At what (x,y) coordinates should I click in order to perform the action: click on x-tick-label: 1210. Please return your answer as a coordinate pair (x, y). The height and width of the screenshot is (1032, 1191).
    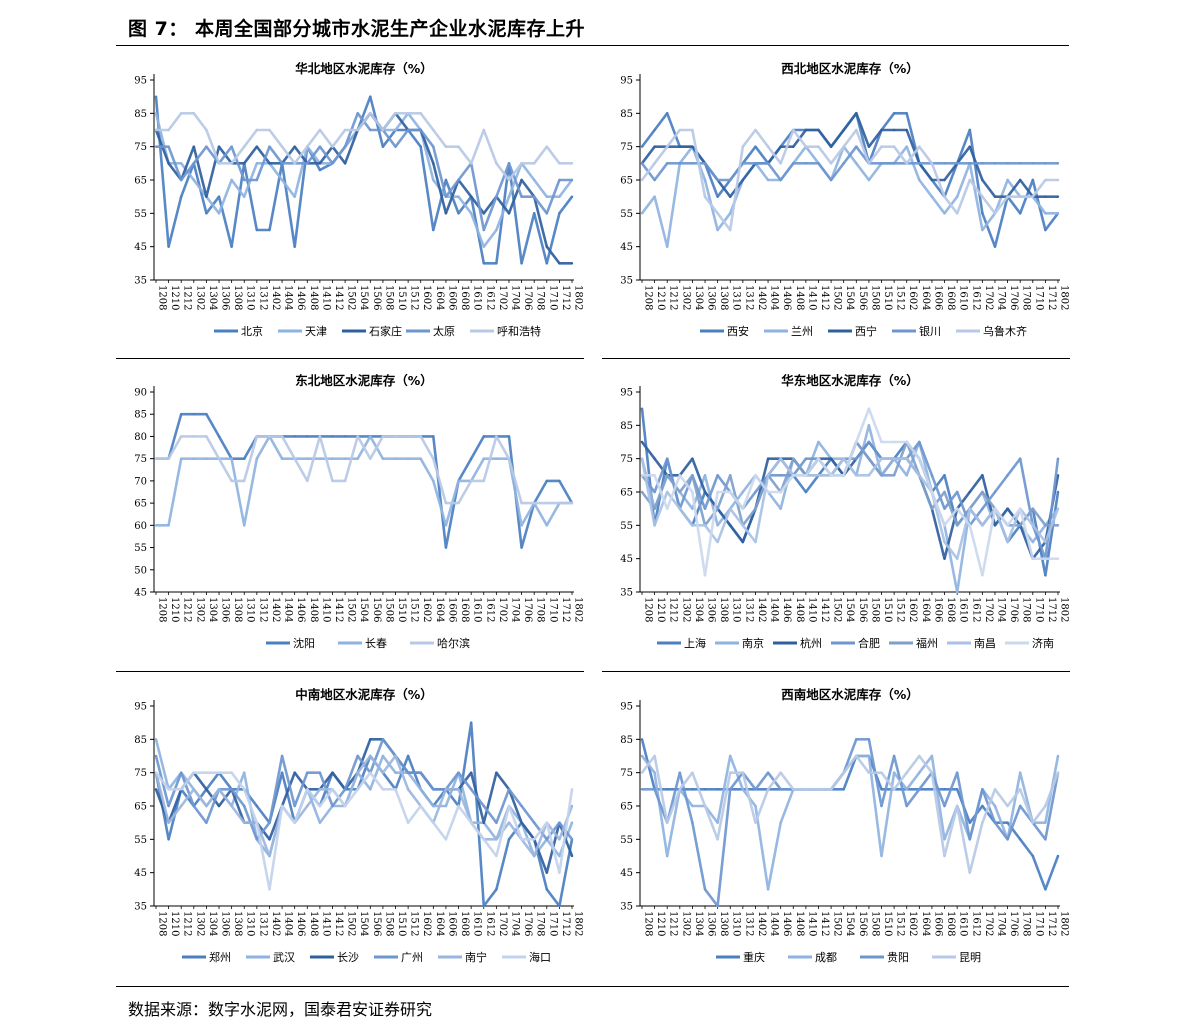
    Looking at the image, I should click on (660, 923).